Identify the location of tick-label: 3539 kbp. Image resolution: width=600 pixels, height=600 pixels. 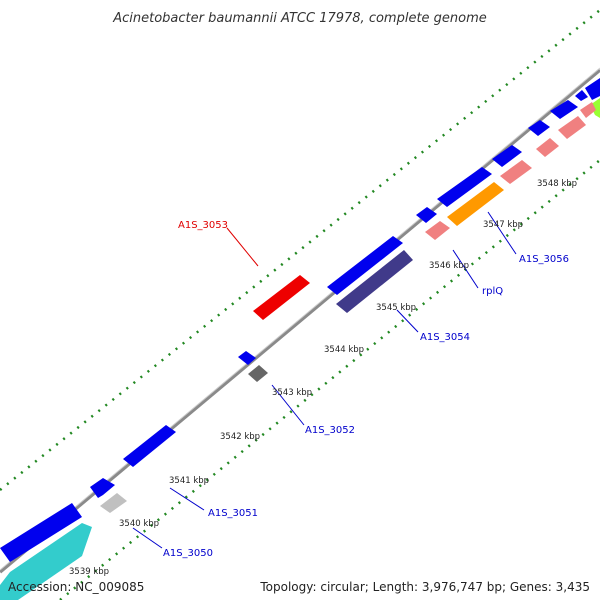
(89, 572).